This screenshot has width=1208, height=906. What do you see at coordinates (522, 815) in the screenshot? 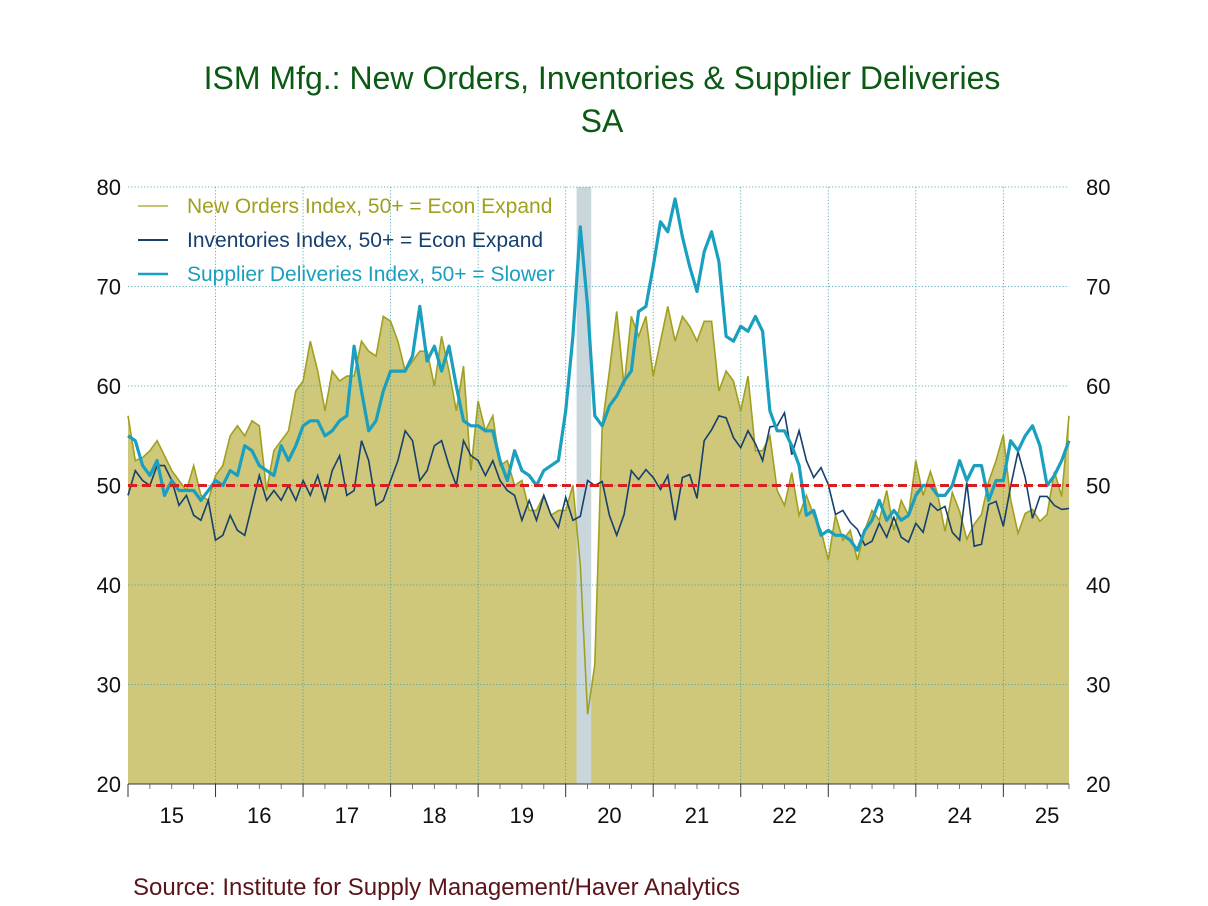
I see `x-tick-label: 19` at bounding box center [522, 815].